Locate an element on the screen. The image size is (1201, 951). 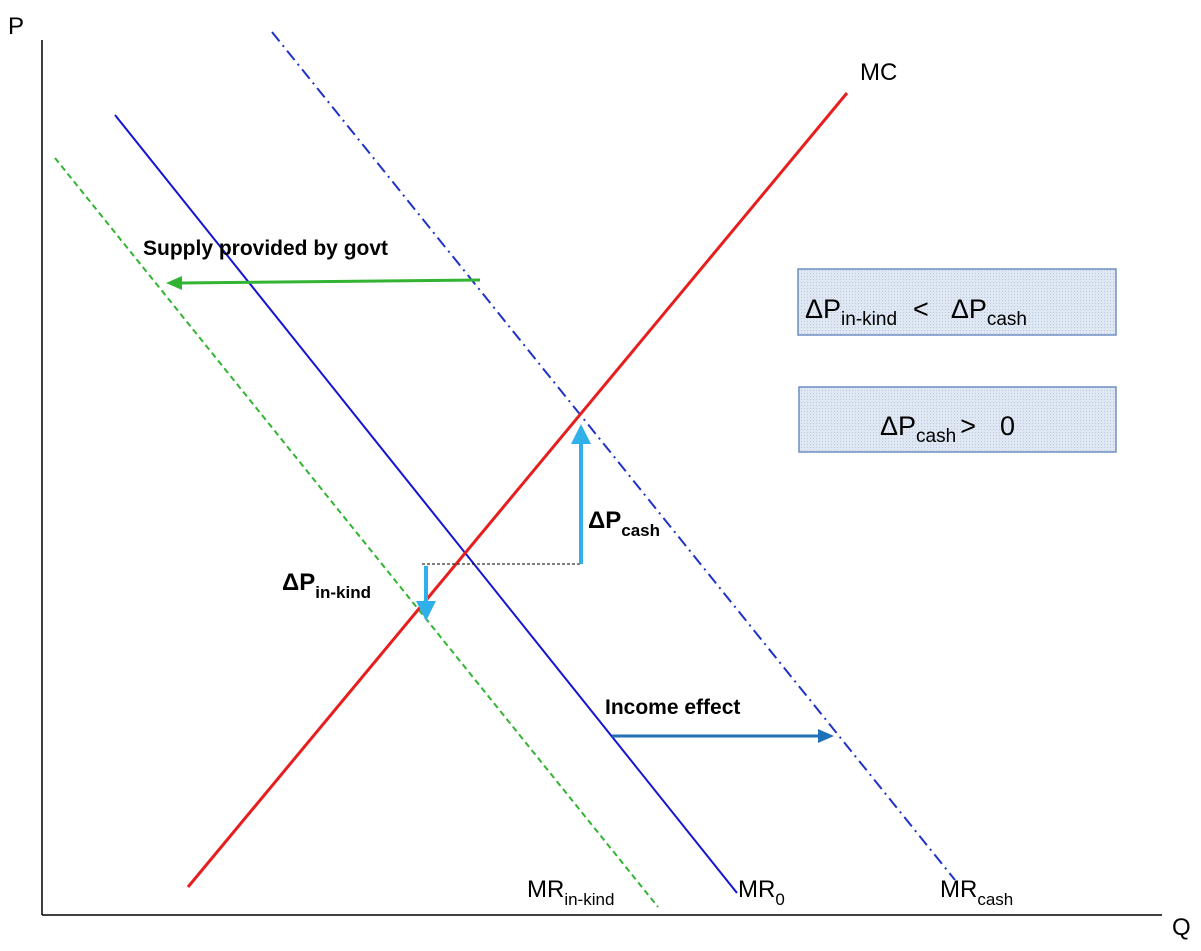
mr-cash-label: MRcash is located at coordinates (976, 892).